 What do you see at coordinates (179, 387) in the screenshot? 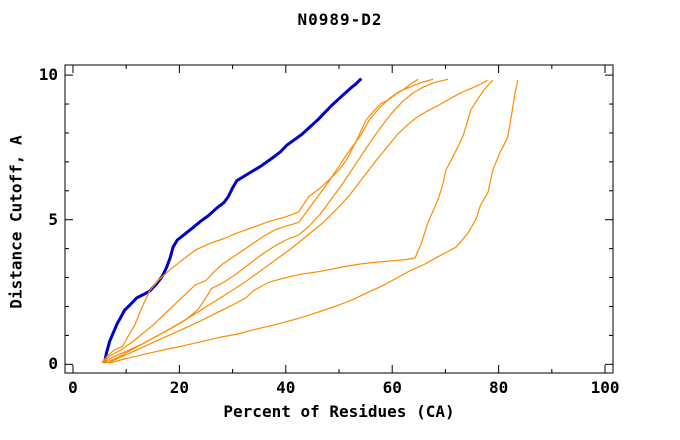
I see `x-tick-label: 20` at bounding box center [179, 387].